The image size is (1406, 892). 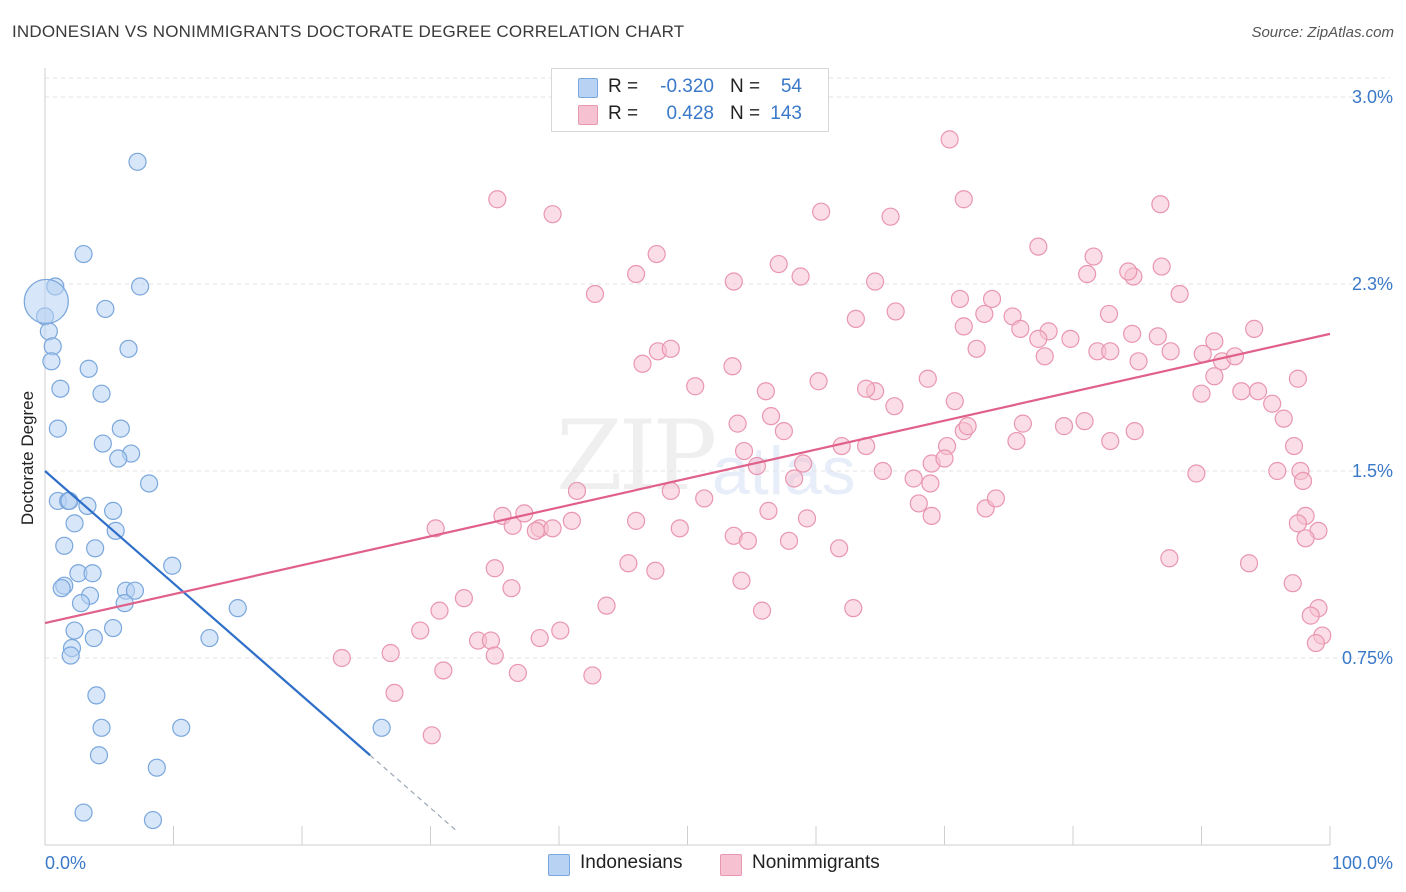 What do you see at coordinates (623, 86) in the screenshot?
I see `legend-r-label: R =` at bounding box center [623, 86].